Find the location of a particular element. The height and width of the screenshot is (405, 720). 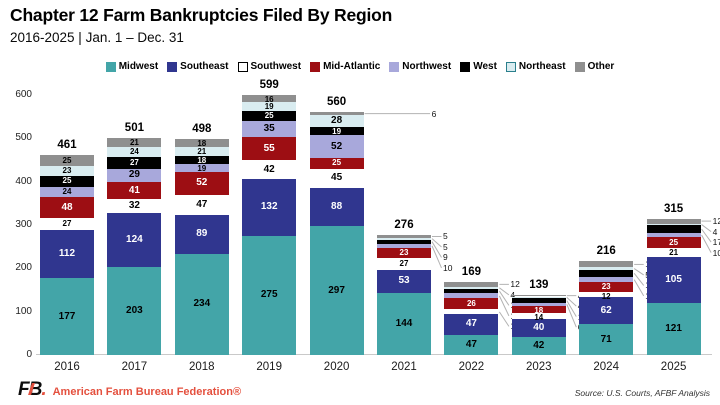

bar-total-label: 501 is located at coordinates (134, 127).